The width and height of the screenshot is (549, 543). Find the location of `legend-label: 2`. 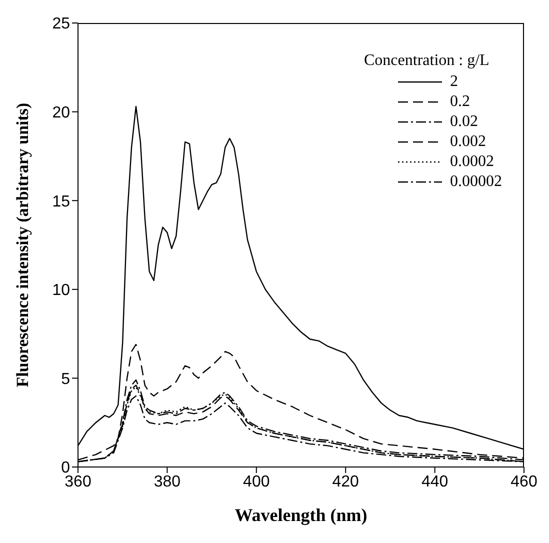

legend-label: 2 is located at coordinates (454, 82).